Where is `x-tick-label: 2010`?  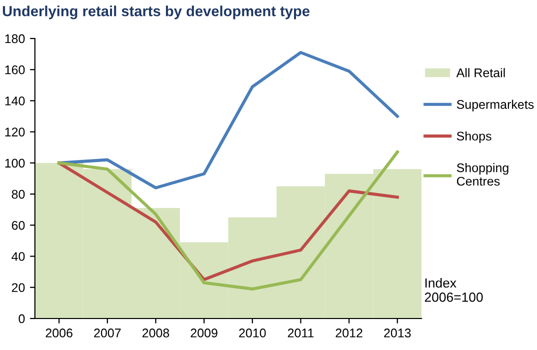
x-tick-label: 2010 is located at coordinates (252, 333).